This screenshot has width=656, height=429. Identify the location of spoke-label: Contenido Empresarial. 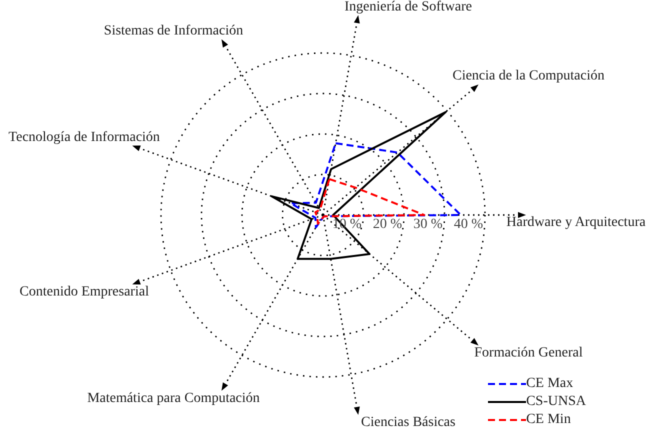
(85, 292).